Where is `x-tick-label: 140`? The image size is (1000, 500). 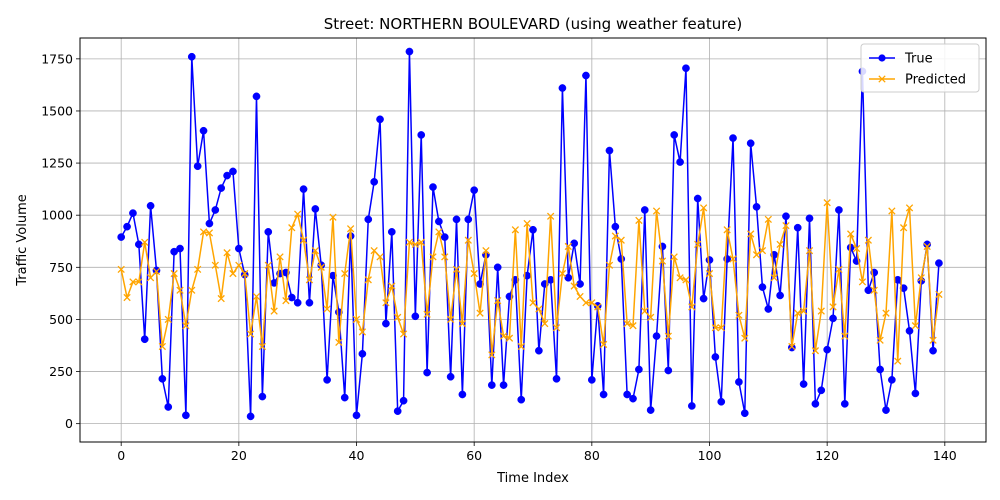
x-tick-label: 140 is located at coordinates (945, 455).